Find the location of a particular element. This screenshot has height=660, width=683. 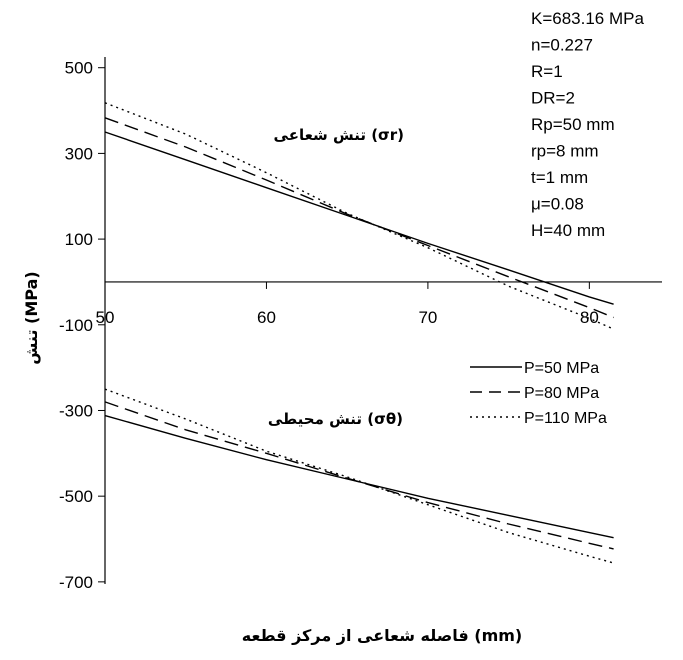

y-tick-label: 500 is located at coordinates (79, 68).